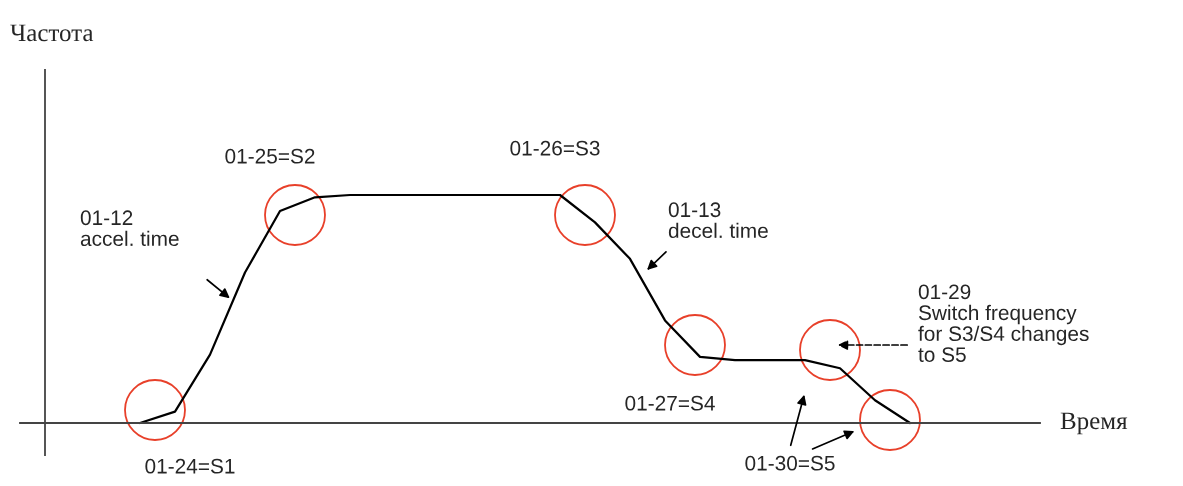 This screenshot has width=1183, height=486. Describe the element at coordinates (129, 228) in the screenshot. I see `annotation: 01-12 accel. time` at that location.